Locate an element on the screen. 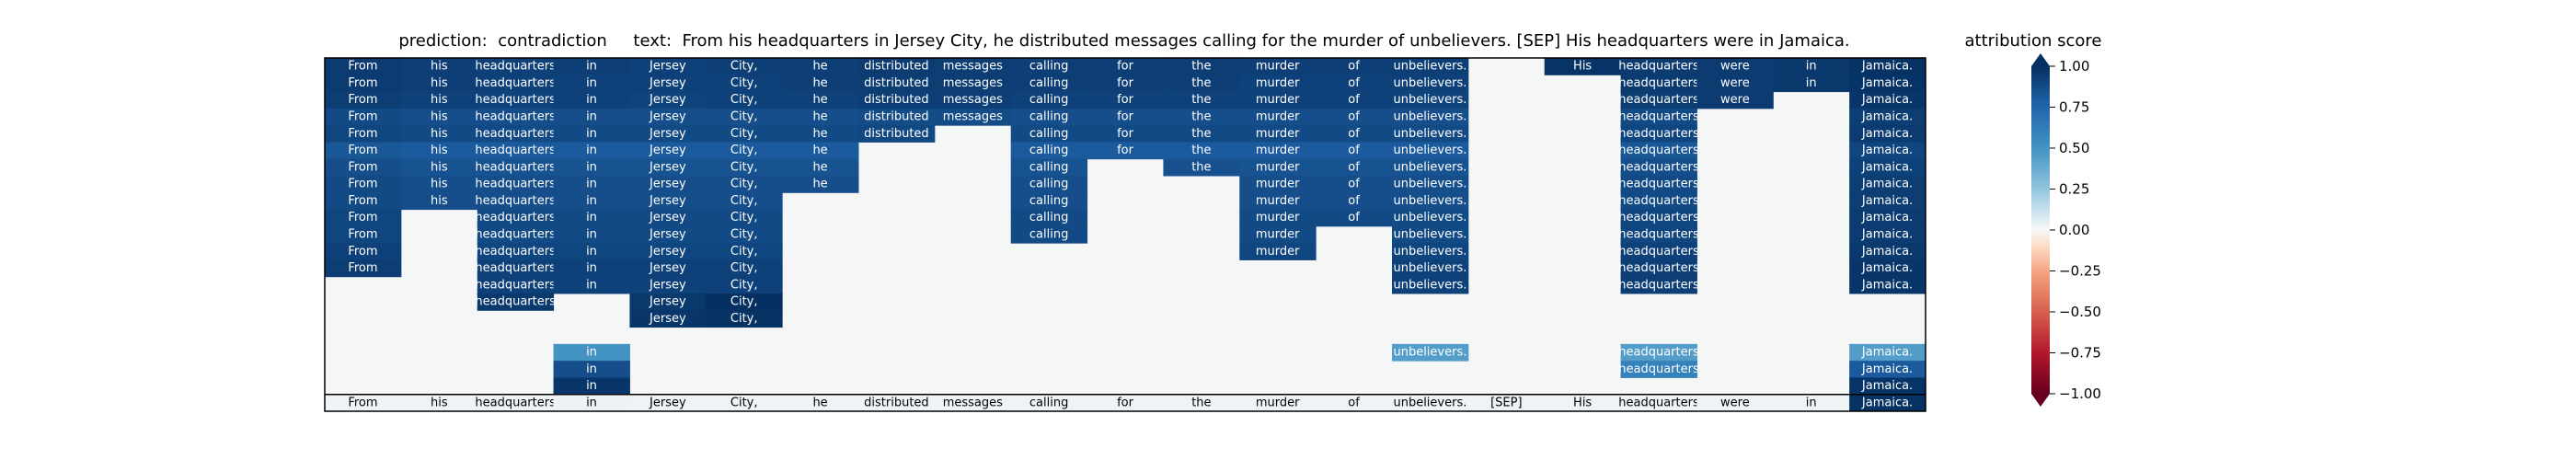  cell-token-label: From is located at coordinates (362, 167).